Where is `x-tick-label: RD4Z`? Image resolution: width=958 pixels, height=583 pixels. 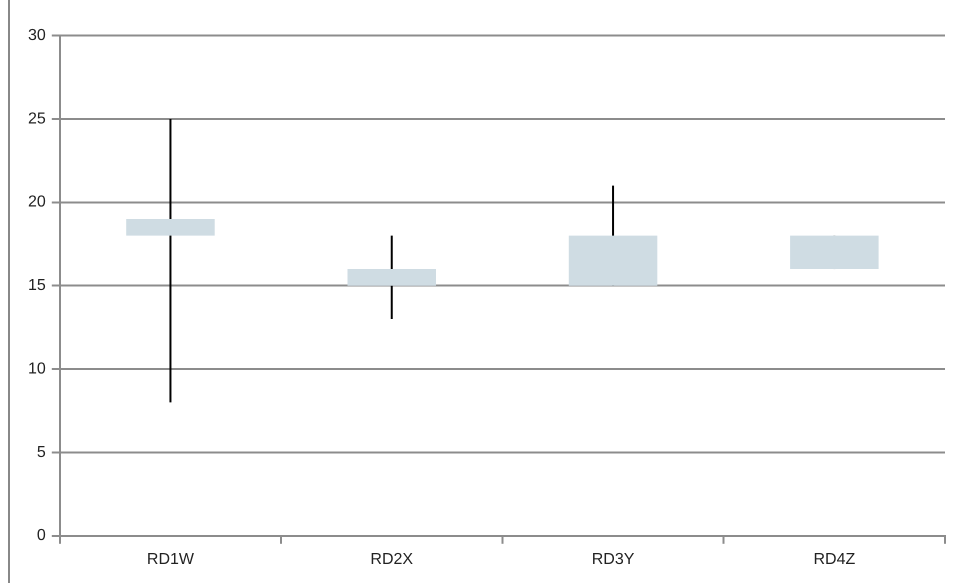
x-tick-label: RD4Z is located at coordinates (834, 559).